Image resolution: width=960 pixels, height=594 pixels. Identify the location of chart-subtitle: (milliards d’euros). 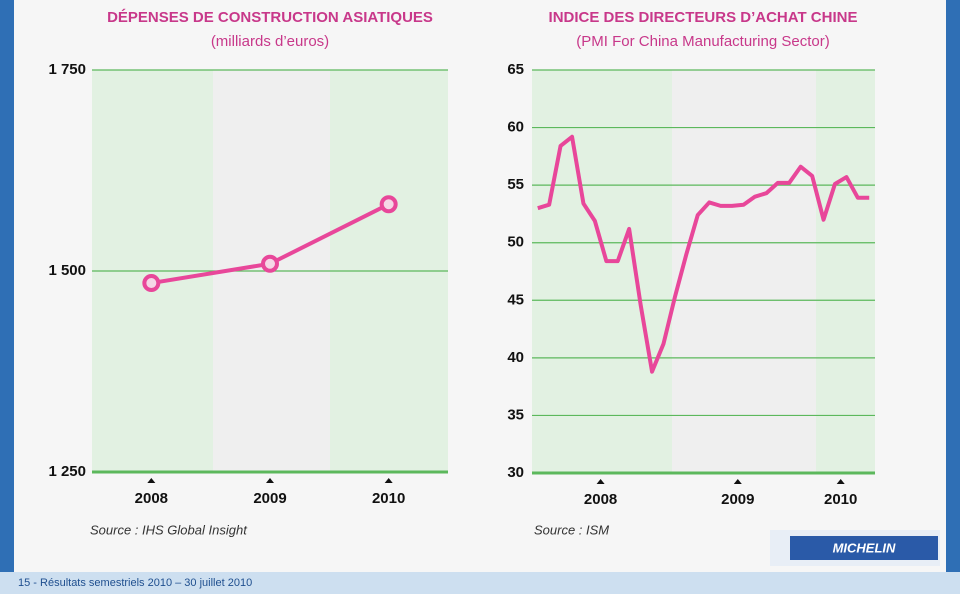
(270, 41).